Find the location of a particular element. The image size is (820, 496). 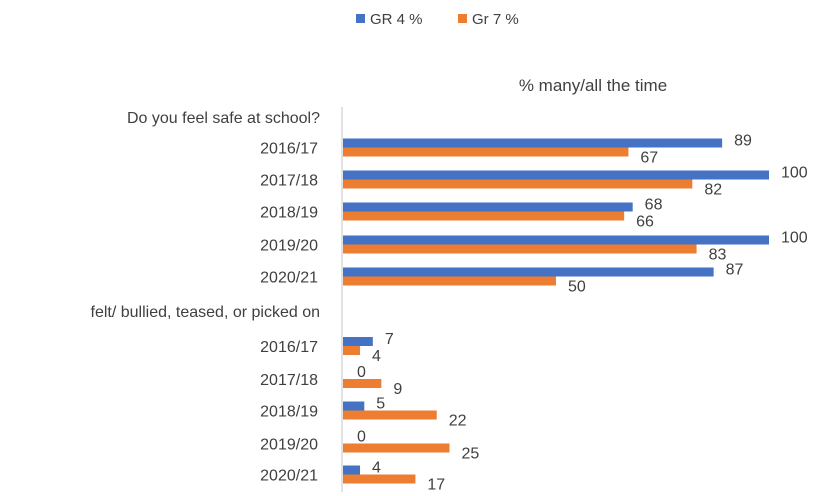

data-label: 68 is located at coordinates (654, 205).